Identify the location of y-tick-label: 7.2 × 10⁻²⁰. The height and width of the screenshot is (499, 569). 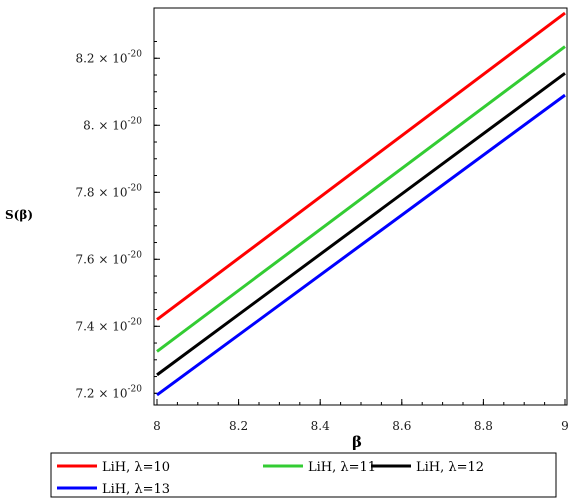
(108, 392).